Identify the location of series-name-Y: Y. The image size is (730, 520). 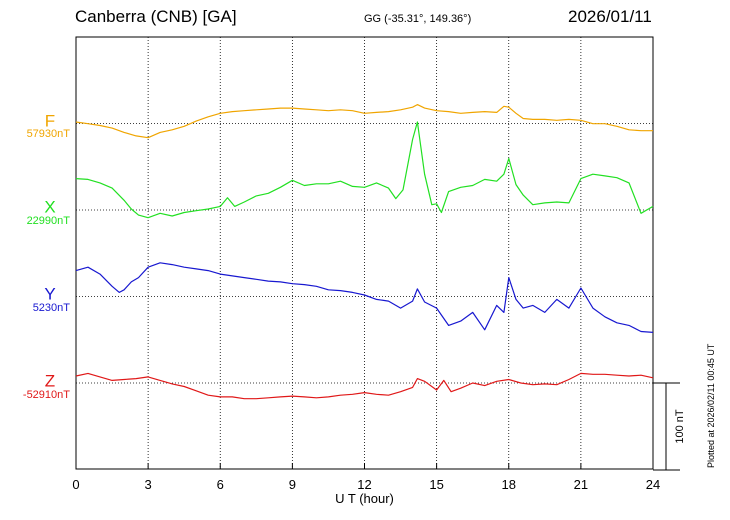
(49, 293).